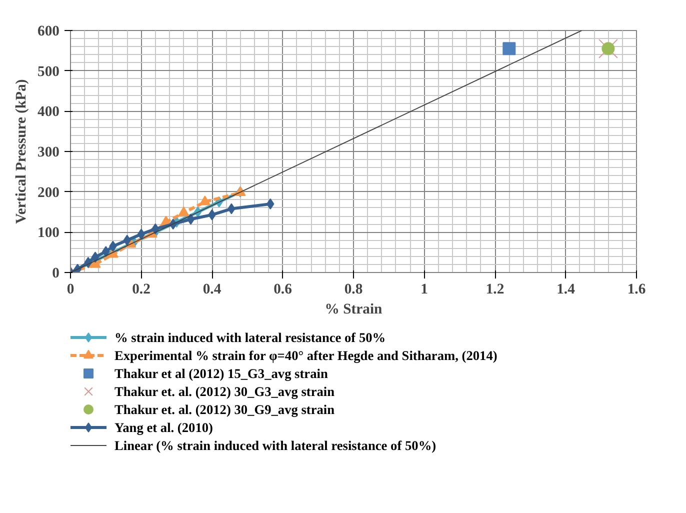  Describe the element at coordinates (49, 112) in the screenshot. I see `y-tick-label: 400` at that location.